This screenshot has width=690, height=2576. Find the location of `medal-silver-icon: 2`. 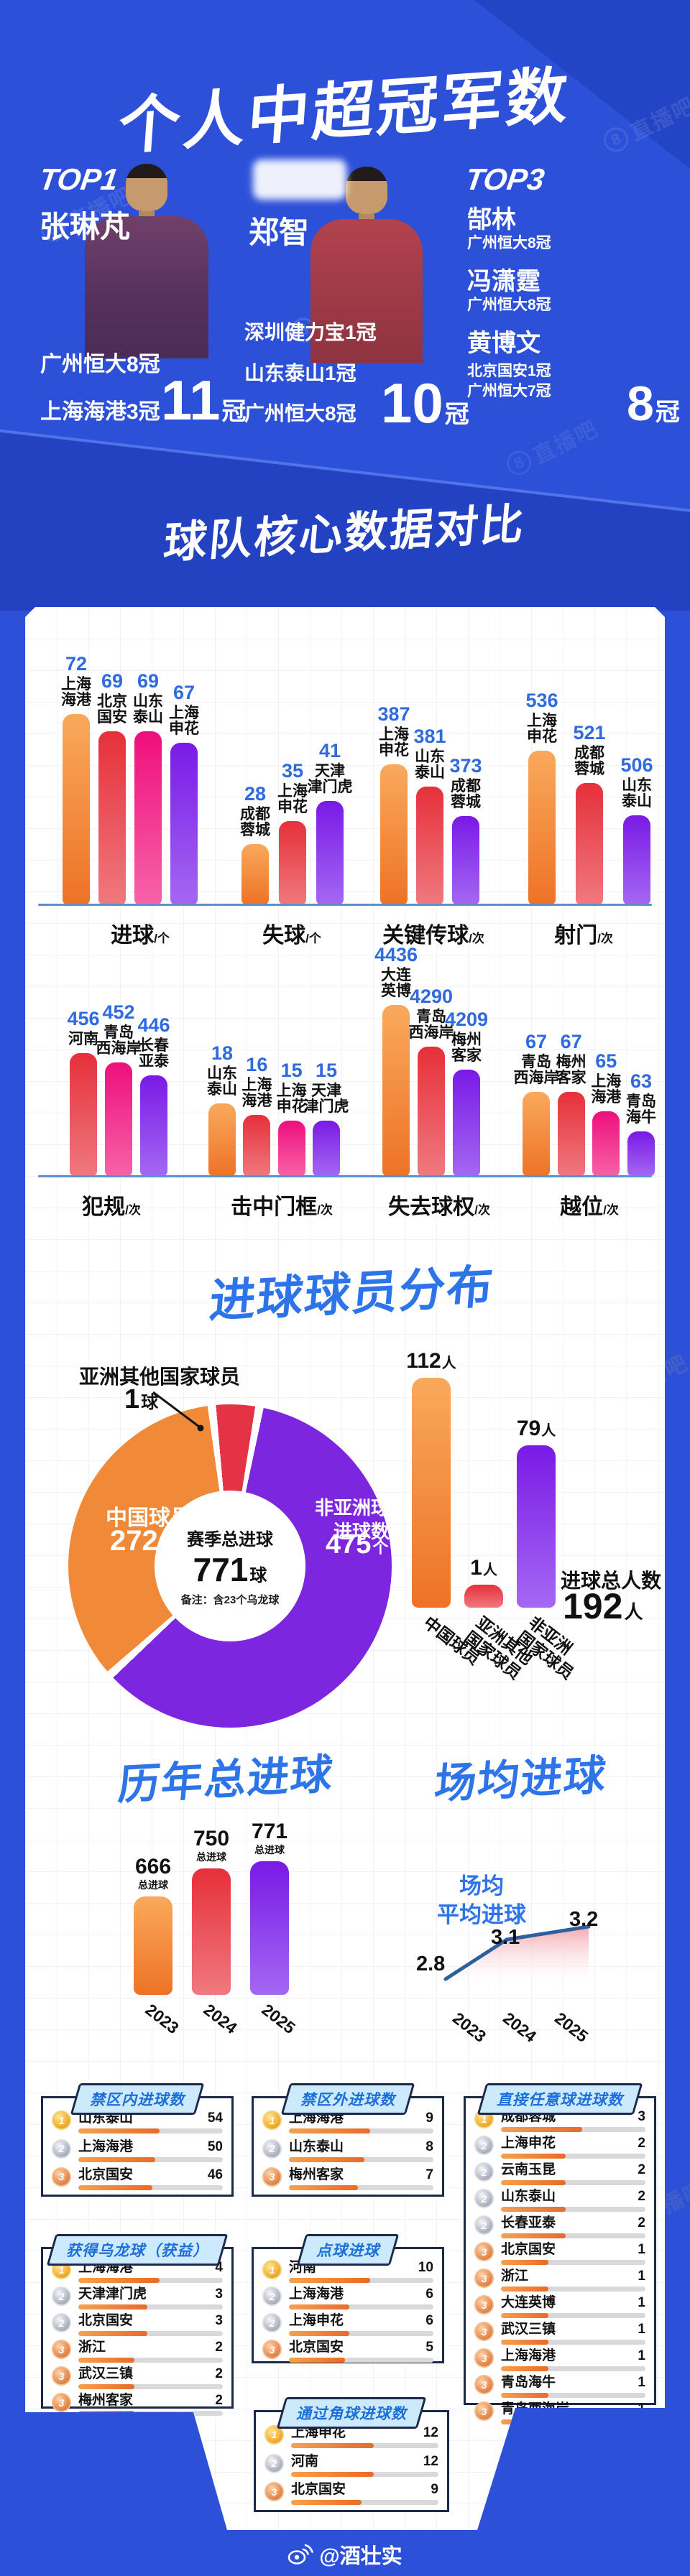

medal-silver-icon: 2 is located at coordinates (484, 2145).